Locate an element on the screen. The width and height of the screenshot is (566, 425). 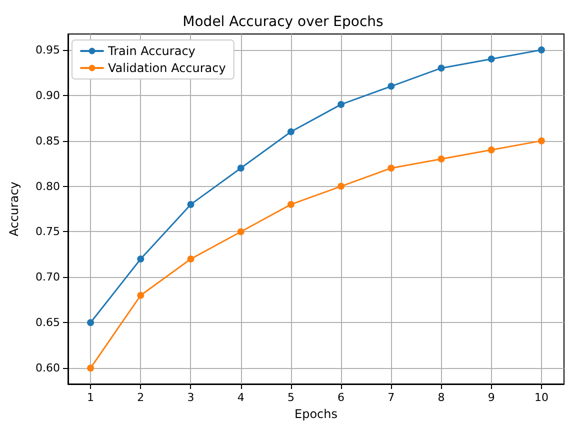
x-tick-label: 5 is located at coordinates (290, 397).